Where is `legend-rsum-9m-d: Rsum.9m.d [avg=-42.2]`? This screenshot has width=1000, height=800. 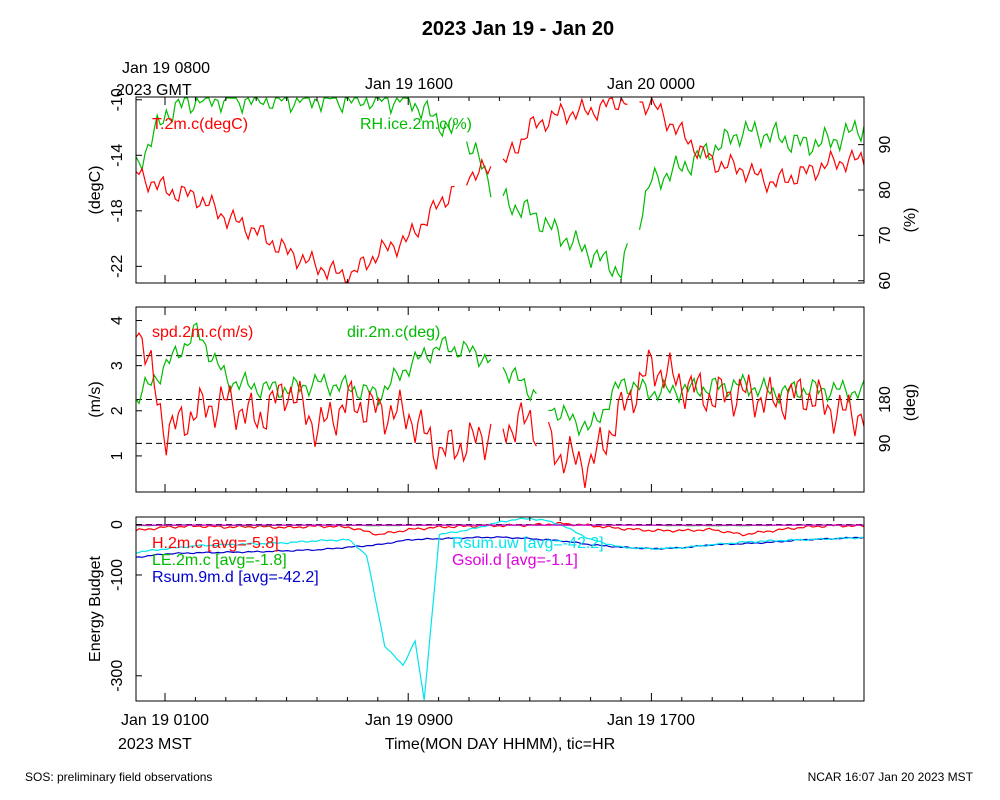
legend-rsum-9m-d: Rsum.9m.d [avg=-42.2] is located at coordinates (235, 577).